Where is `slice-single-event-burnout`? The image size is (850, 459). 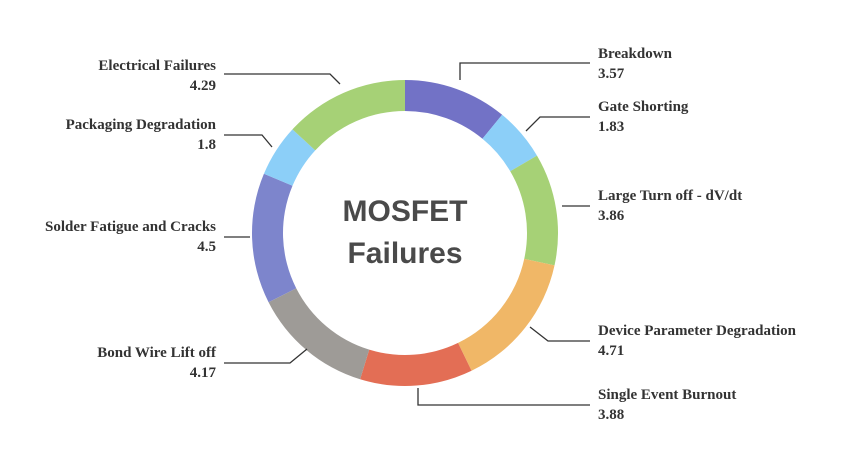
slice-single-event-burnout is located at coordinates (416, 364).